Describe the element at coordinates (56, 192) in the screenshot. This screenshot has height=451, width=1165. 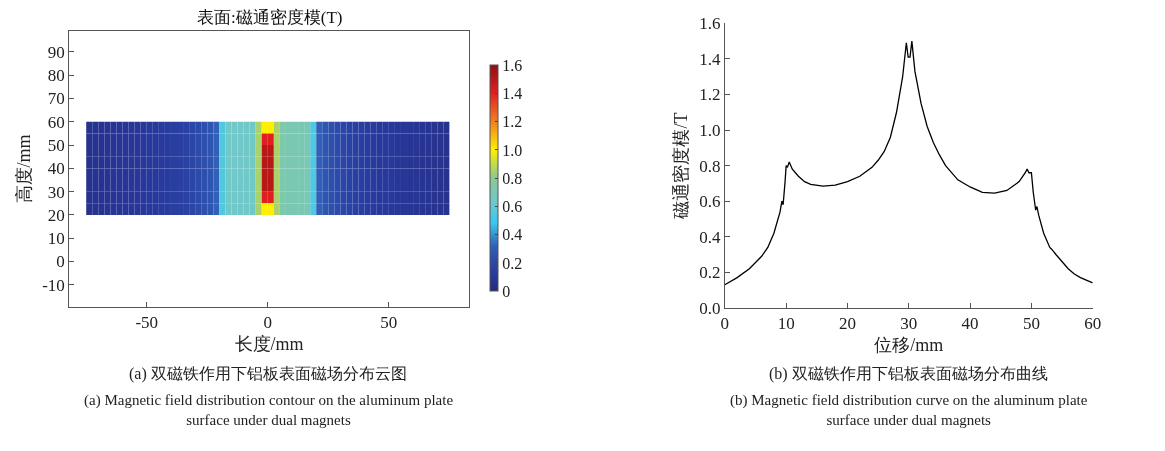
I see `y-tick-label: 30` at that location.